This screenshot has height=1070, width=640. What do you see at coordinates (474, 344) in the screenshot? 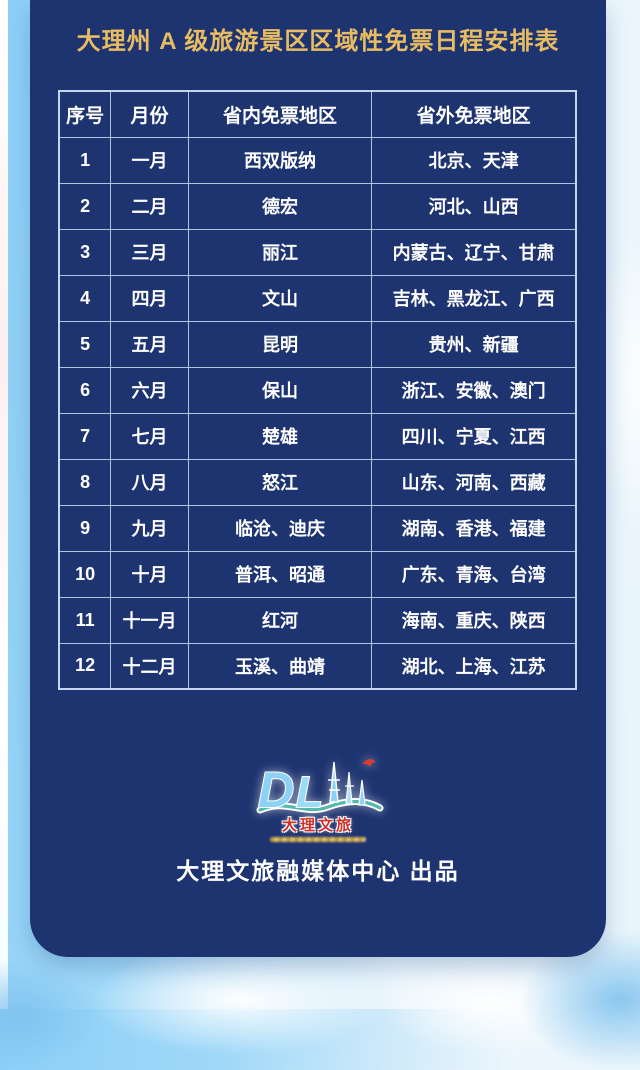
I see `out-province-cell: 贵州、新疆` at bounding box center [474, 344].